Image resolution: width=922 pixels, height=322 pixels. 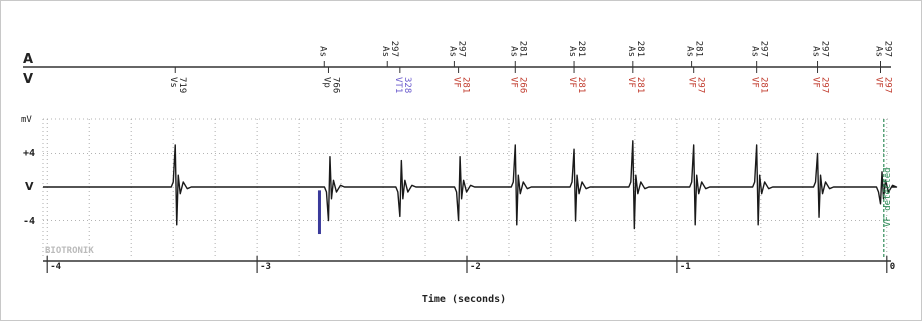 What do you see at coordinates (326, 82) in the screenshot?
I see `ventricular-marker-type: Vp` at bounding box center [326, 82].